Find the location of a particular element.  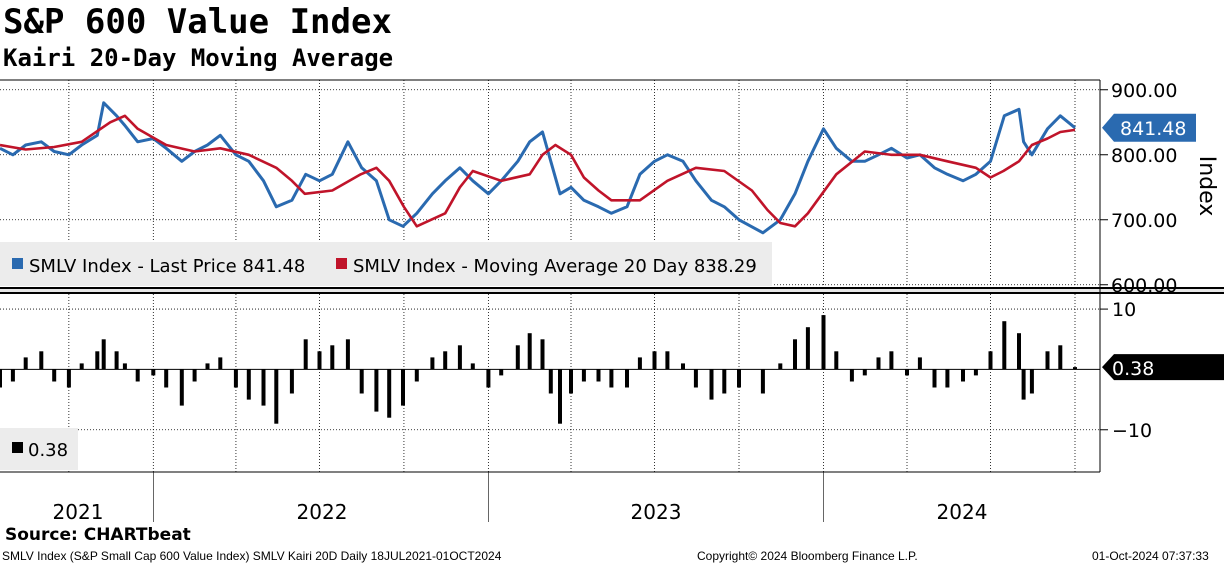

year-label: 2022 is located at coordinates (322, 512).